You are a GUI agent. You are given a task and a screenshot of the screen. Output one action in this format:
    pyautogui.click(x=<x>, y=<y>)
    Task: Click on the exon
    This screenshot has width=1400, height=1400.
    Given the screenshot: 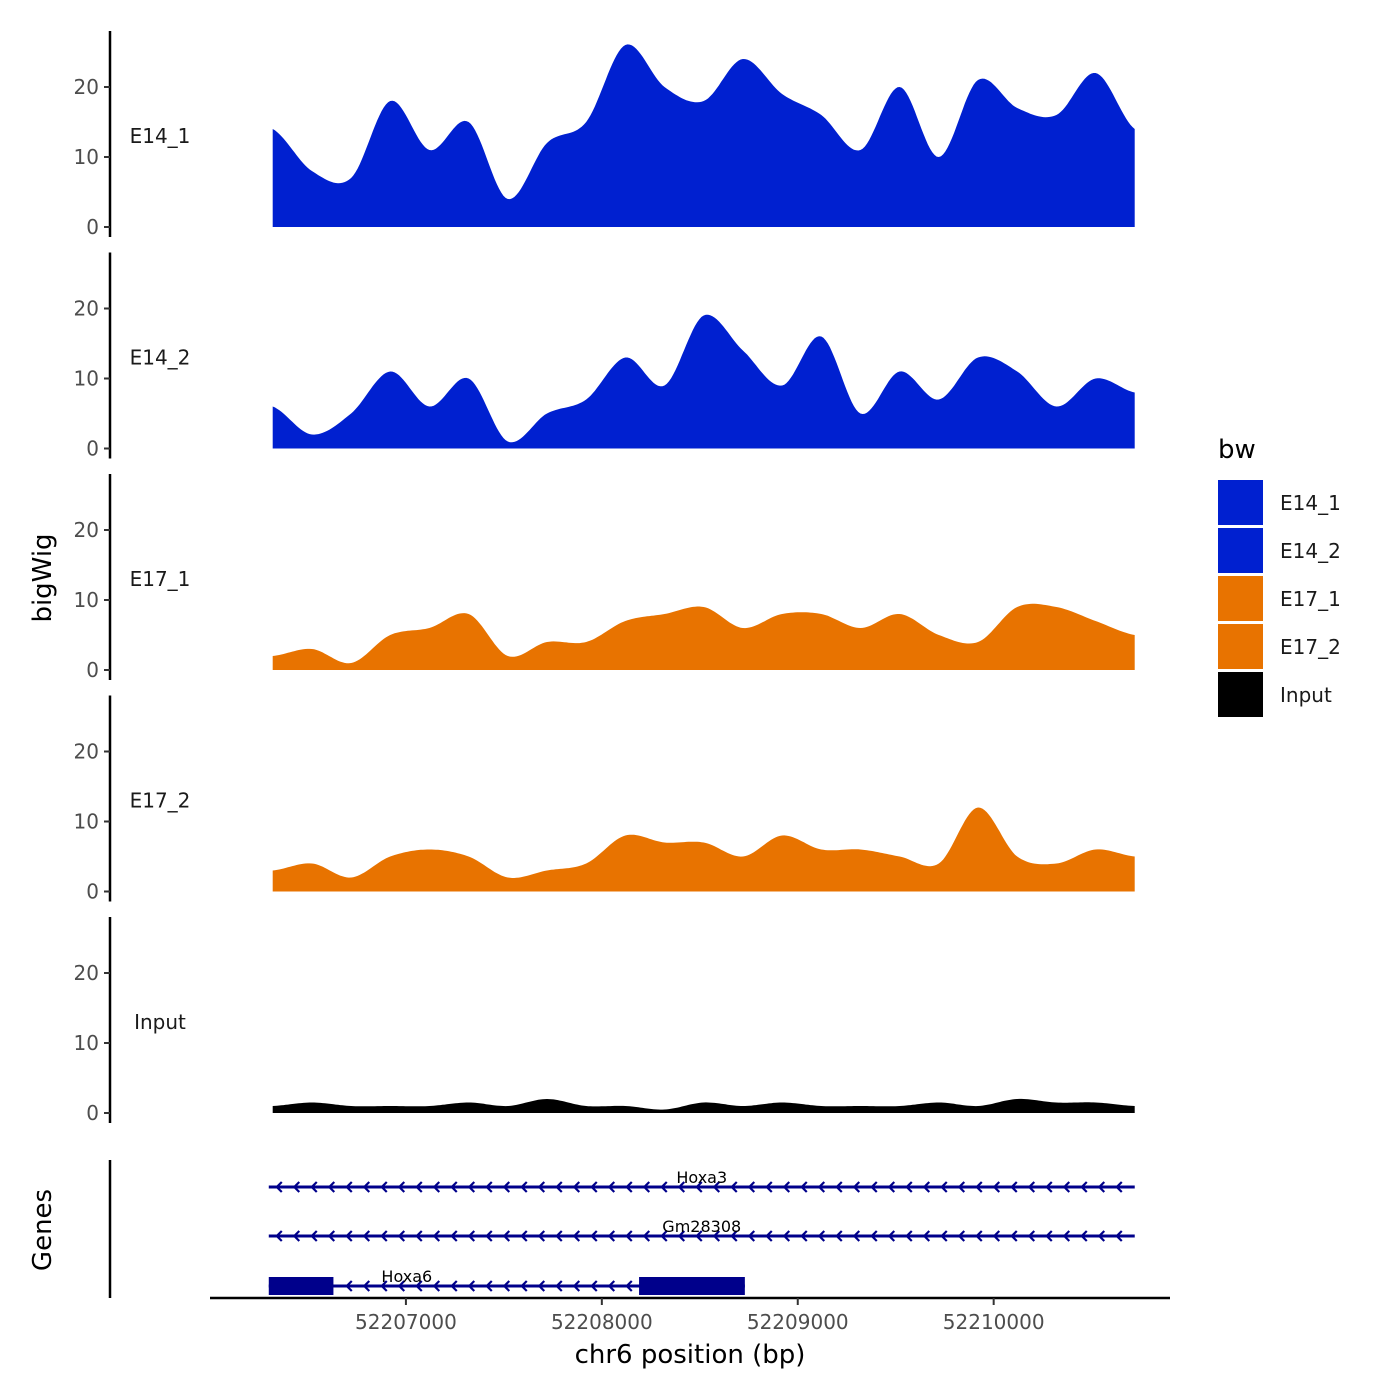 What is the action you would take?
    pyautogui.click(x=301, y=1286)
    